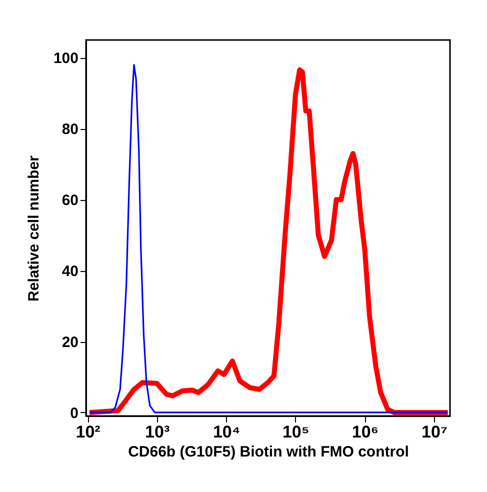 The image size is (487, 492). What do you see at coordinates (70, 271) in the screenshot?
I see `y-tick-label: 40` at bounding box center [70, 271].